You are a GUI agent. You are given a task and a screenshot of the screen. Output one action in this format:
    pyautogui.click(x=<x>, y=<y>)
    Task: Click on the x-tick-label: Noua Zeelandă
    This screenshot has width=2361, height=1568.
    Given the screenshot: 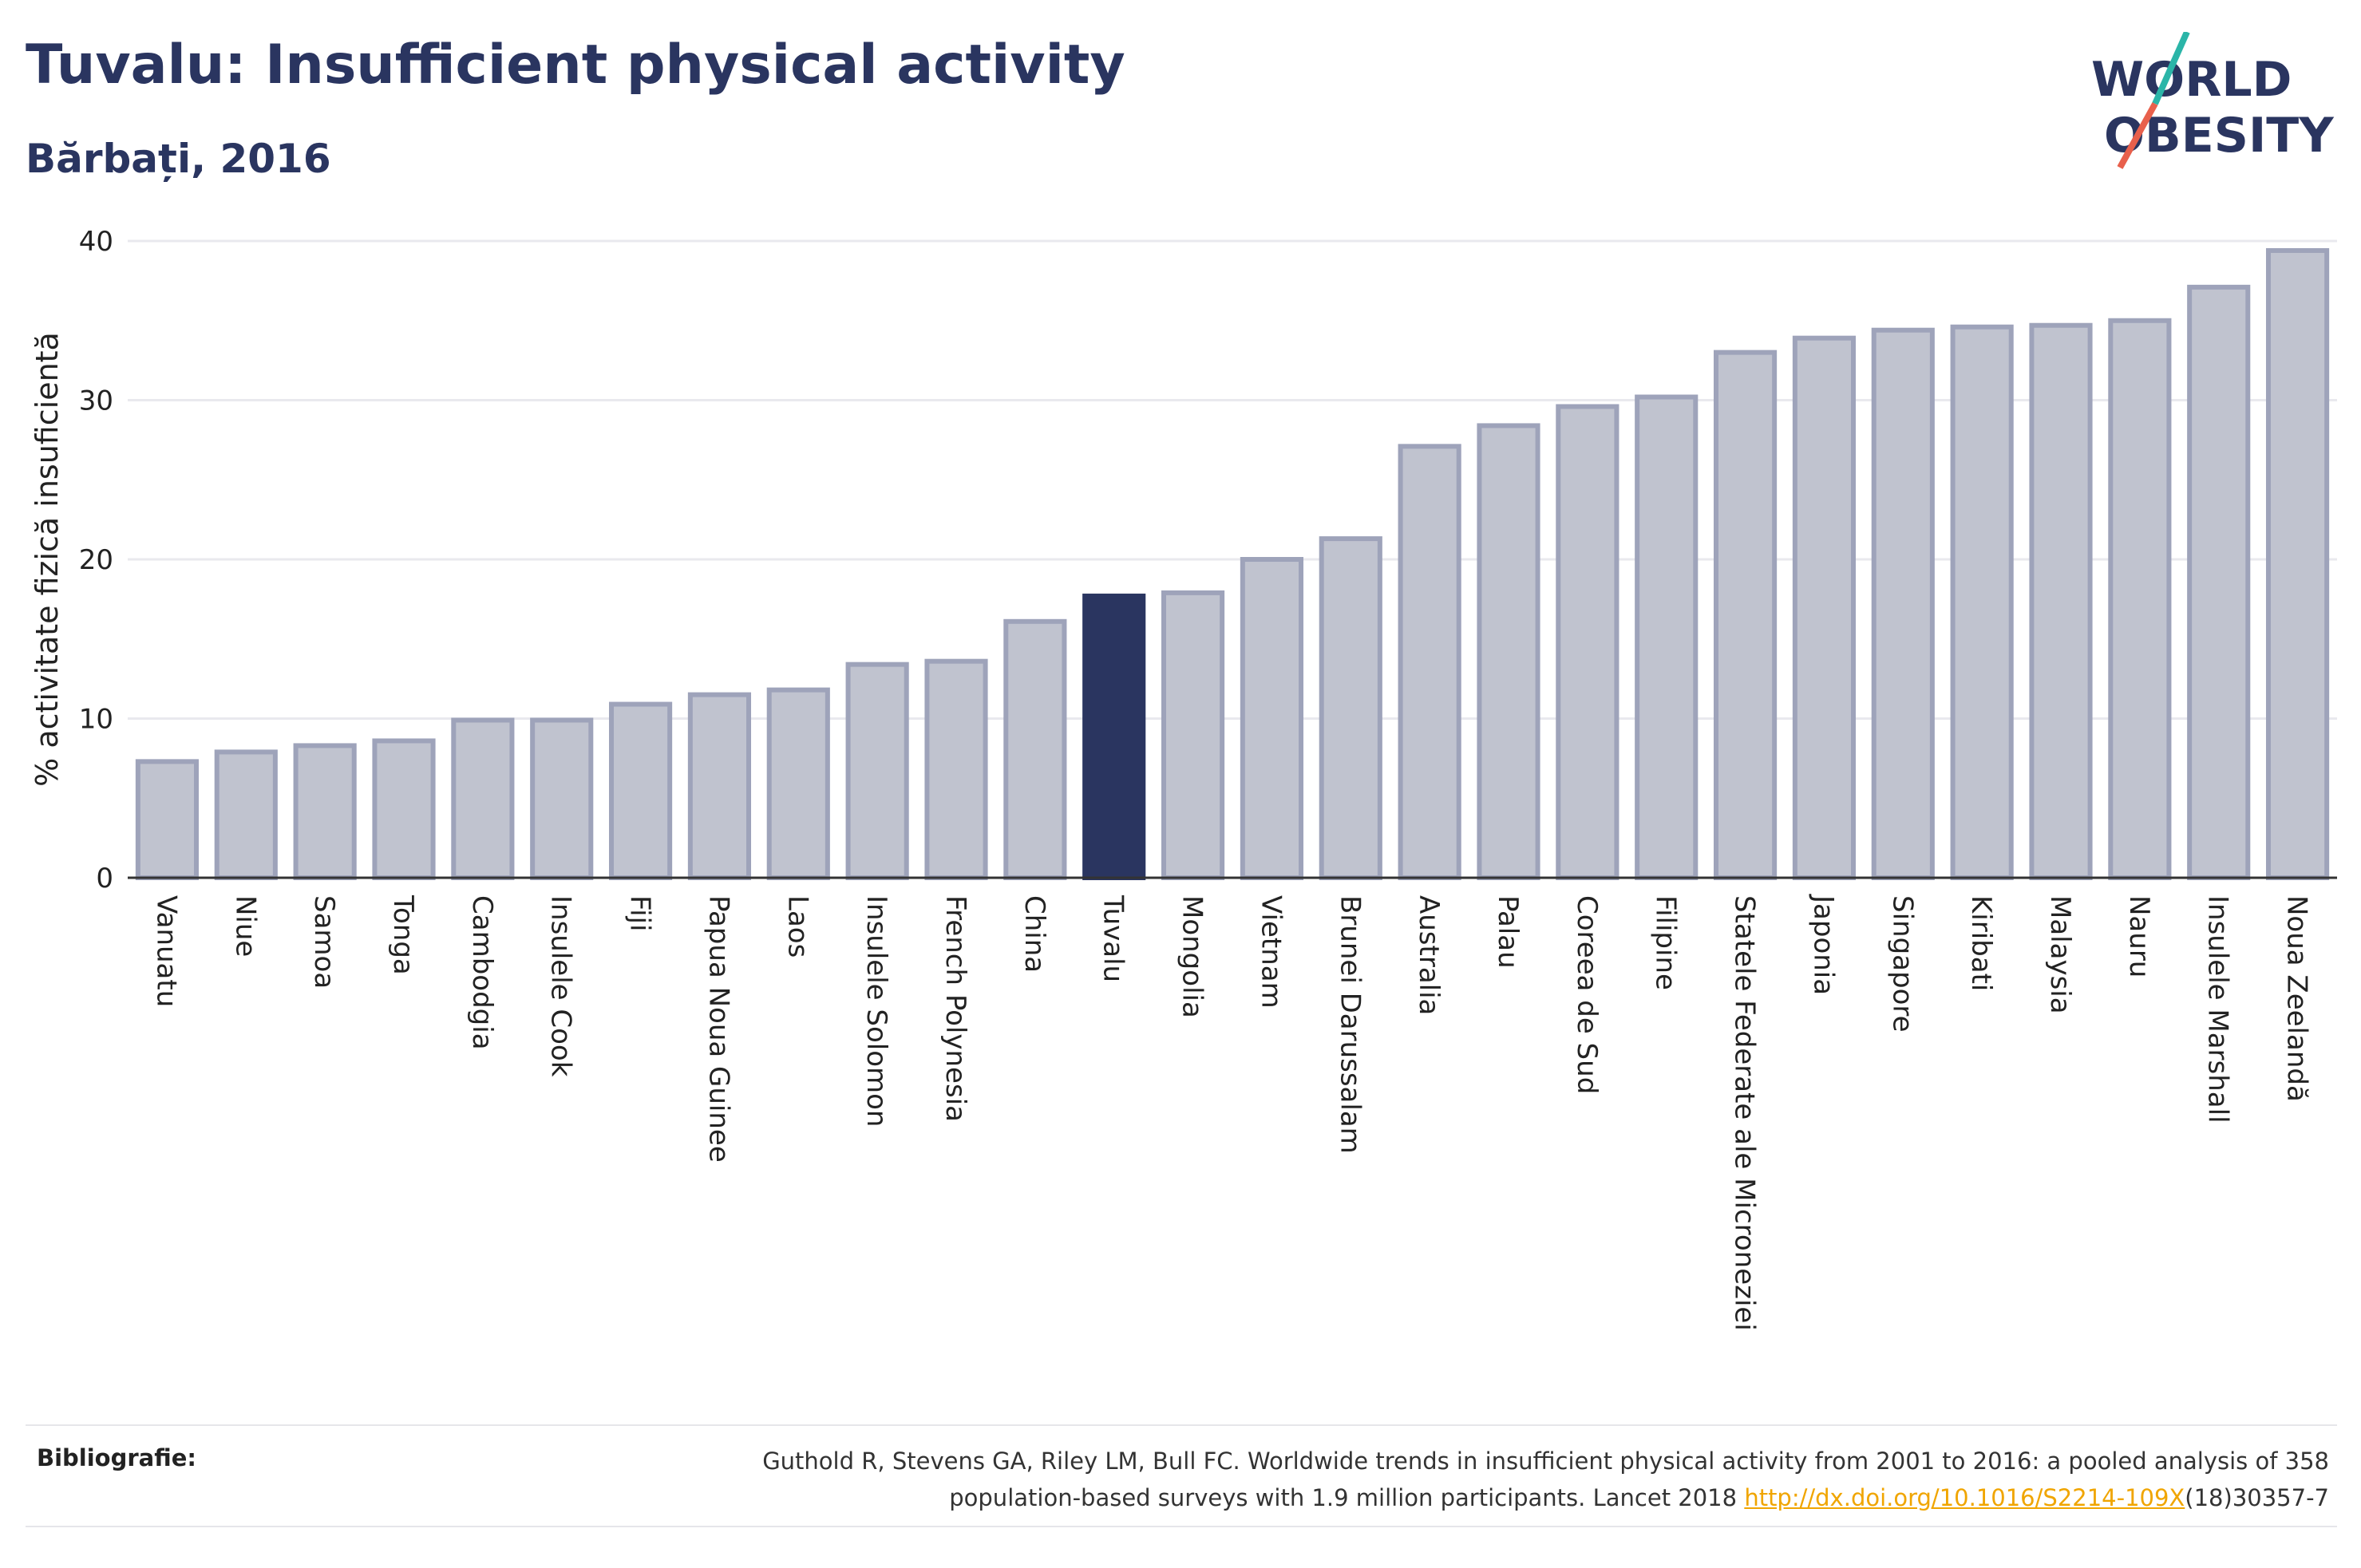 What is the action you would take?
    pyautogui.click(x=2297, y=998)
    